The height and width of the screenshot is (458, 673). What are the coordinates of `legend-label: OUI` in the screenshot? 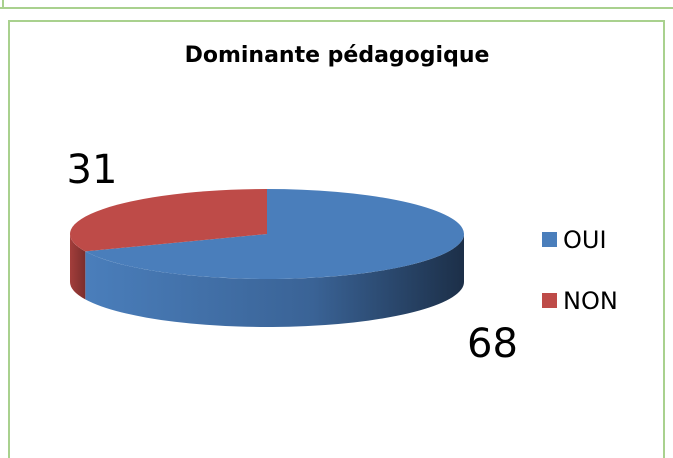 It's located at (585, 240).